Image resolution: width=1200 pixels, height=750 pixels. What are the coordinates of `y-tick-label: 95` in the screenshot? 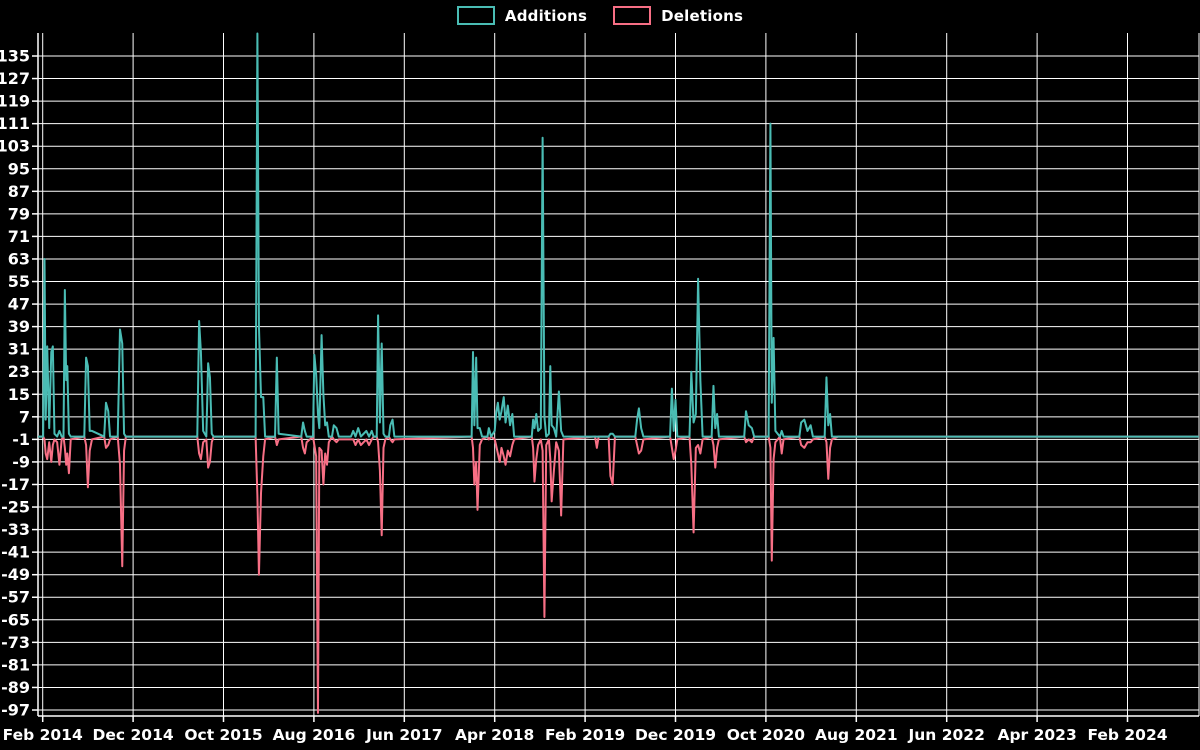 It's located at (19, 168).